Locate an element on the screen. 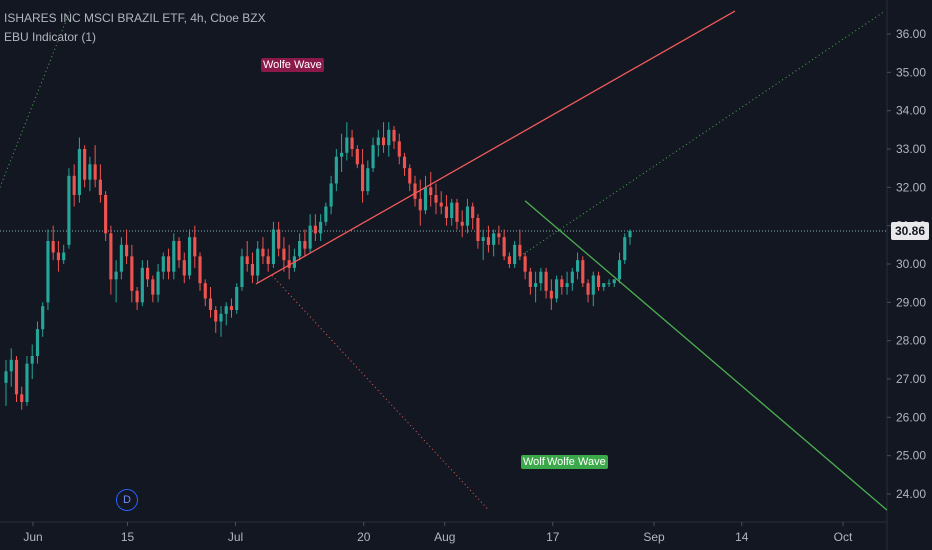 The width and height of the screenshot is (932, 550). time-axis-label: 20 is located at coordinates (364, 537).